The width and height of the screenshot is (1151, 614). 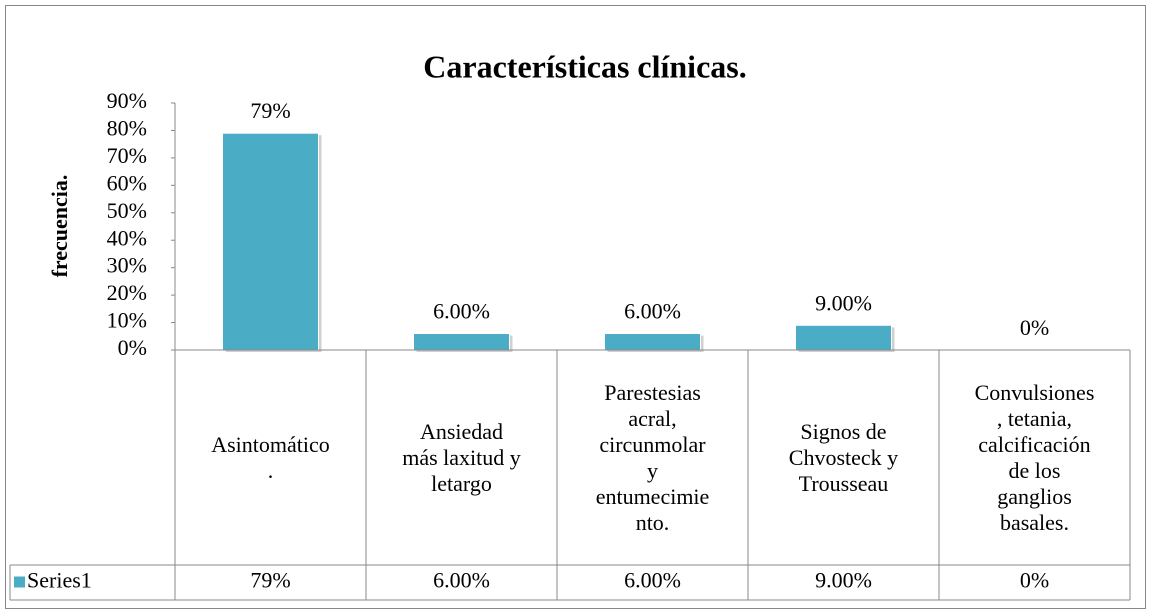 I want to click on category-label: Asintomático ., so click(x=270, y=457).